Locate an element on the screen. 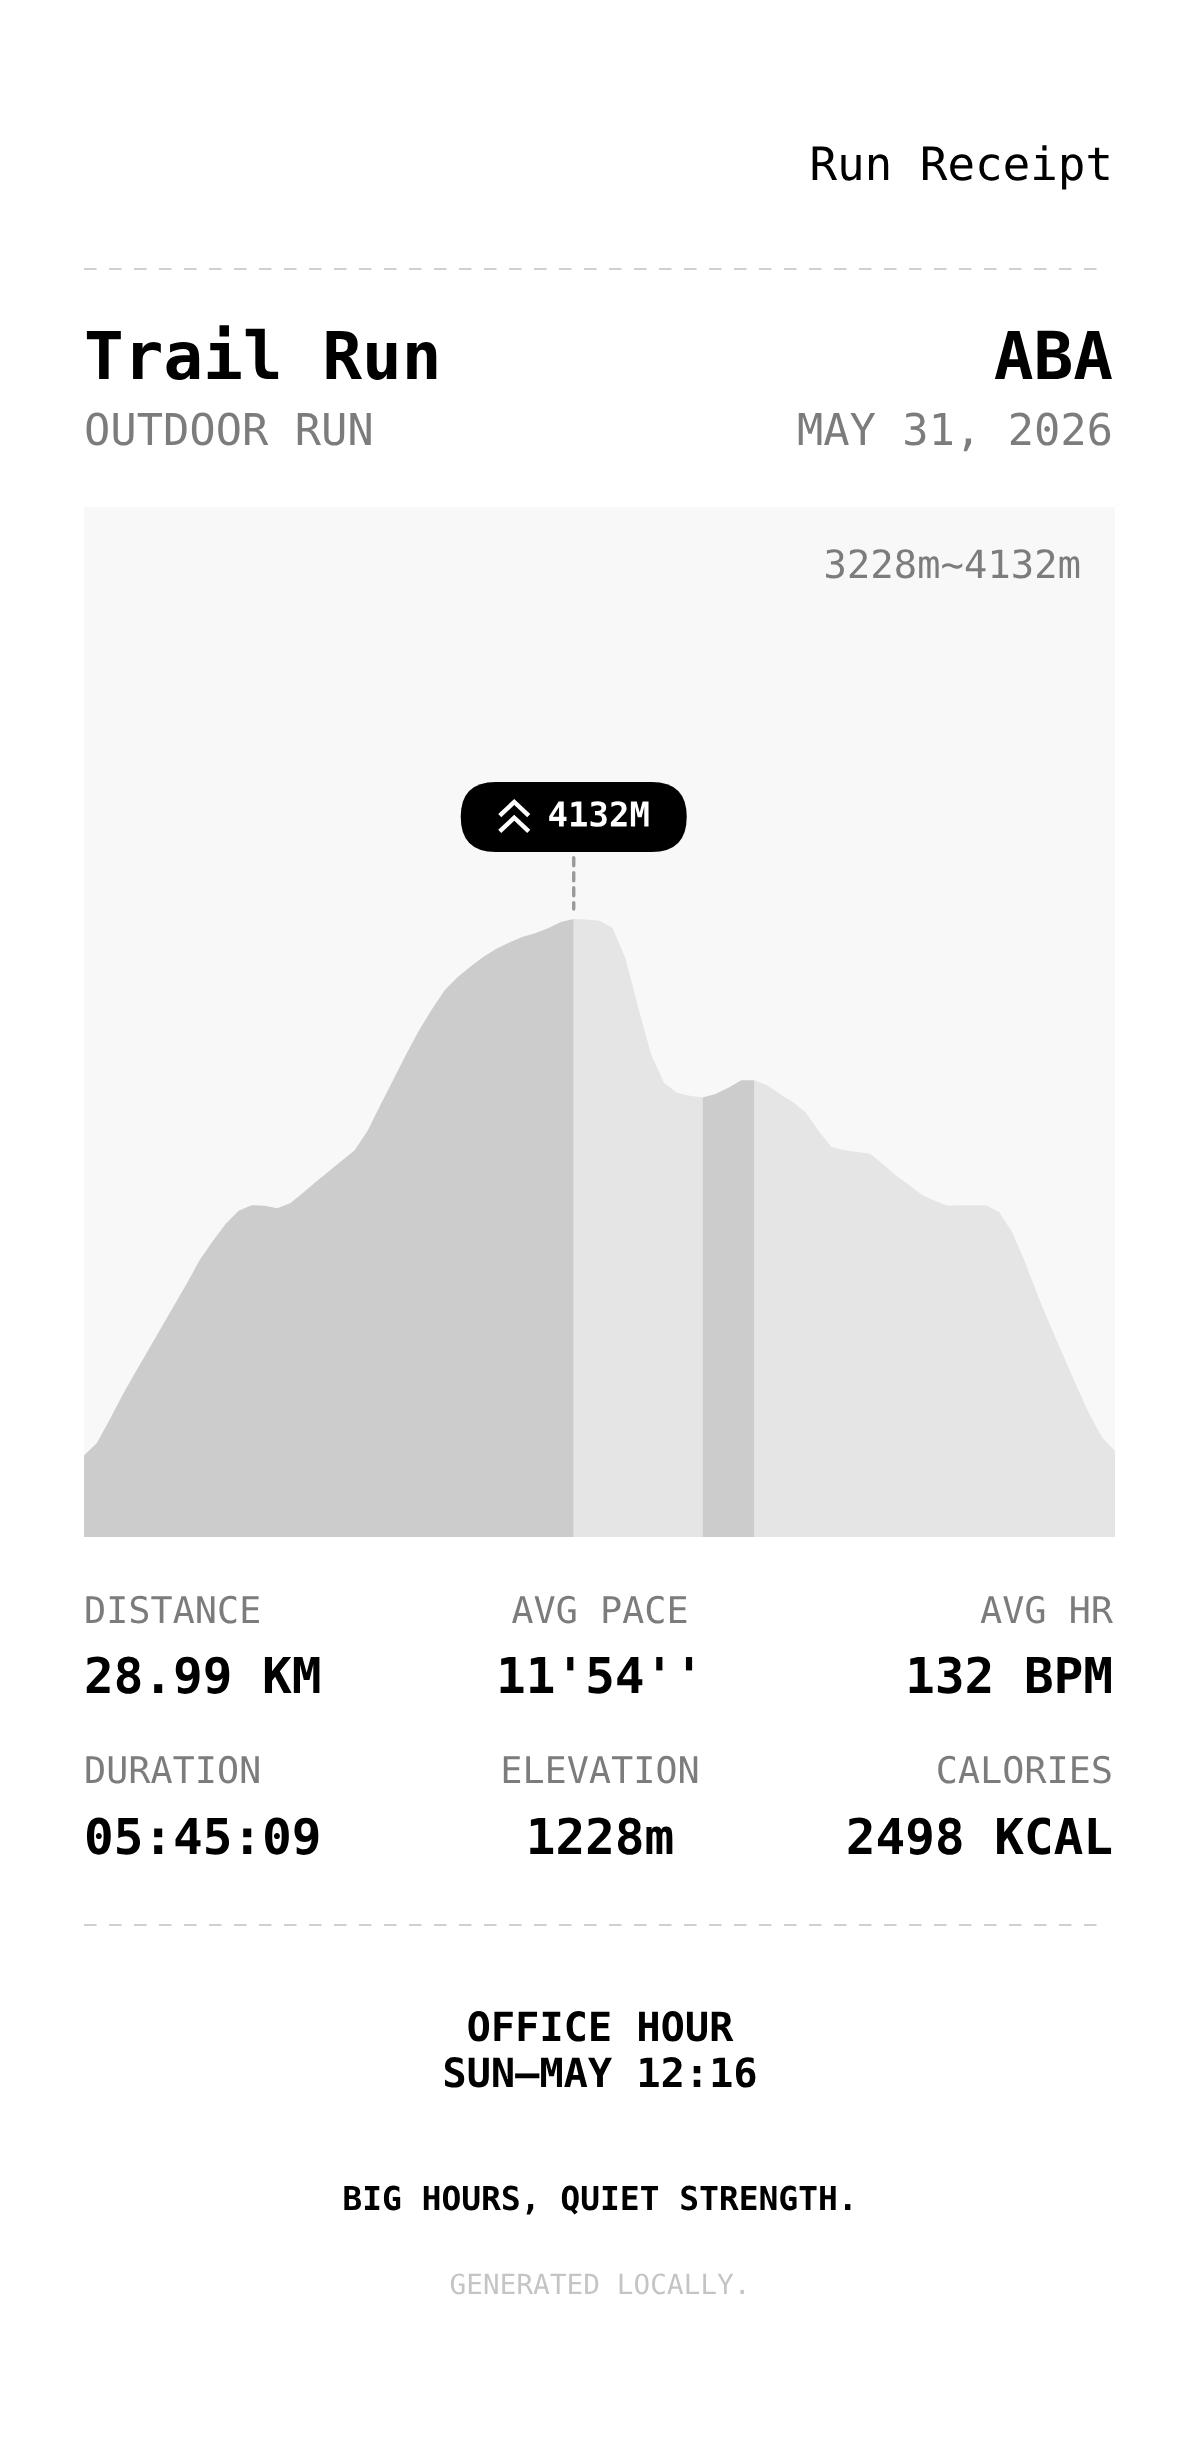  text: 11'54'' is located at coordinates (596, 1675).